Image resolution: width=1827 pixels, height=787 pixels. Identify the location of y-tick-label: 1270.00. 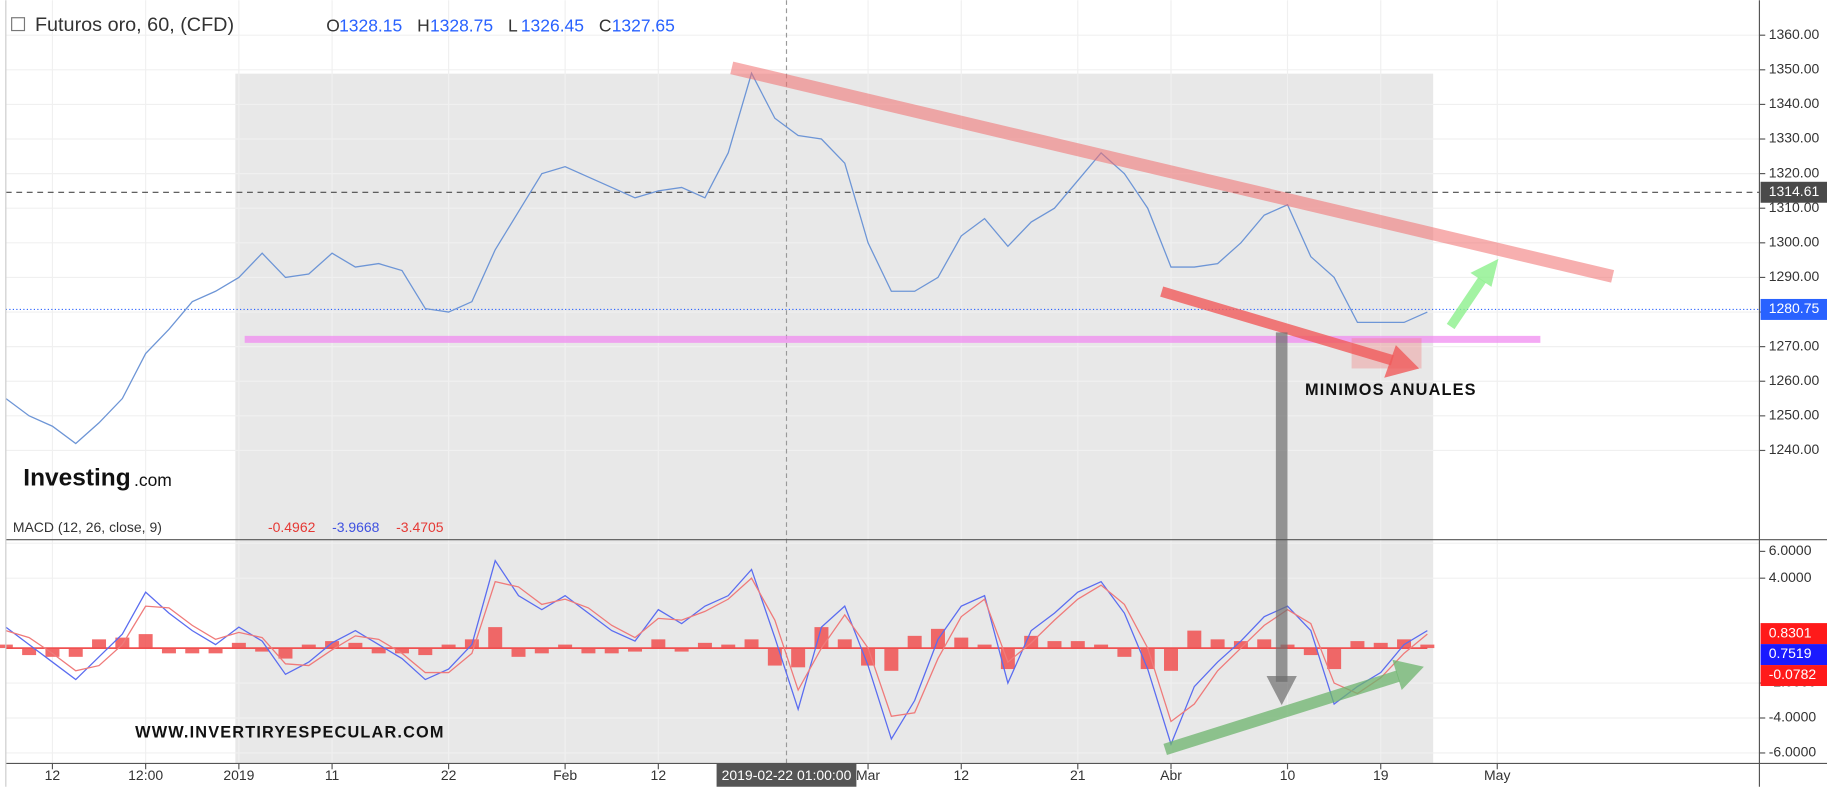
(1794, 345).